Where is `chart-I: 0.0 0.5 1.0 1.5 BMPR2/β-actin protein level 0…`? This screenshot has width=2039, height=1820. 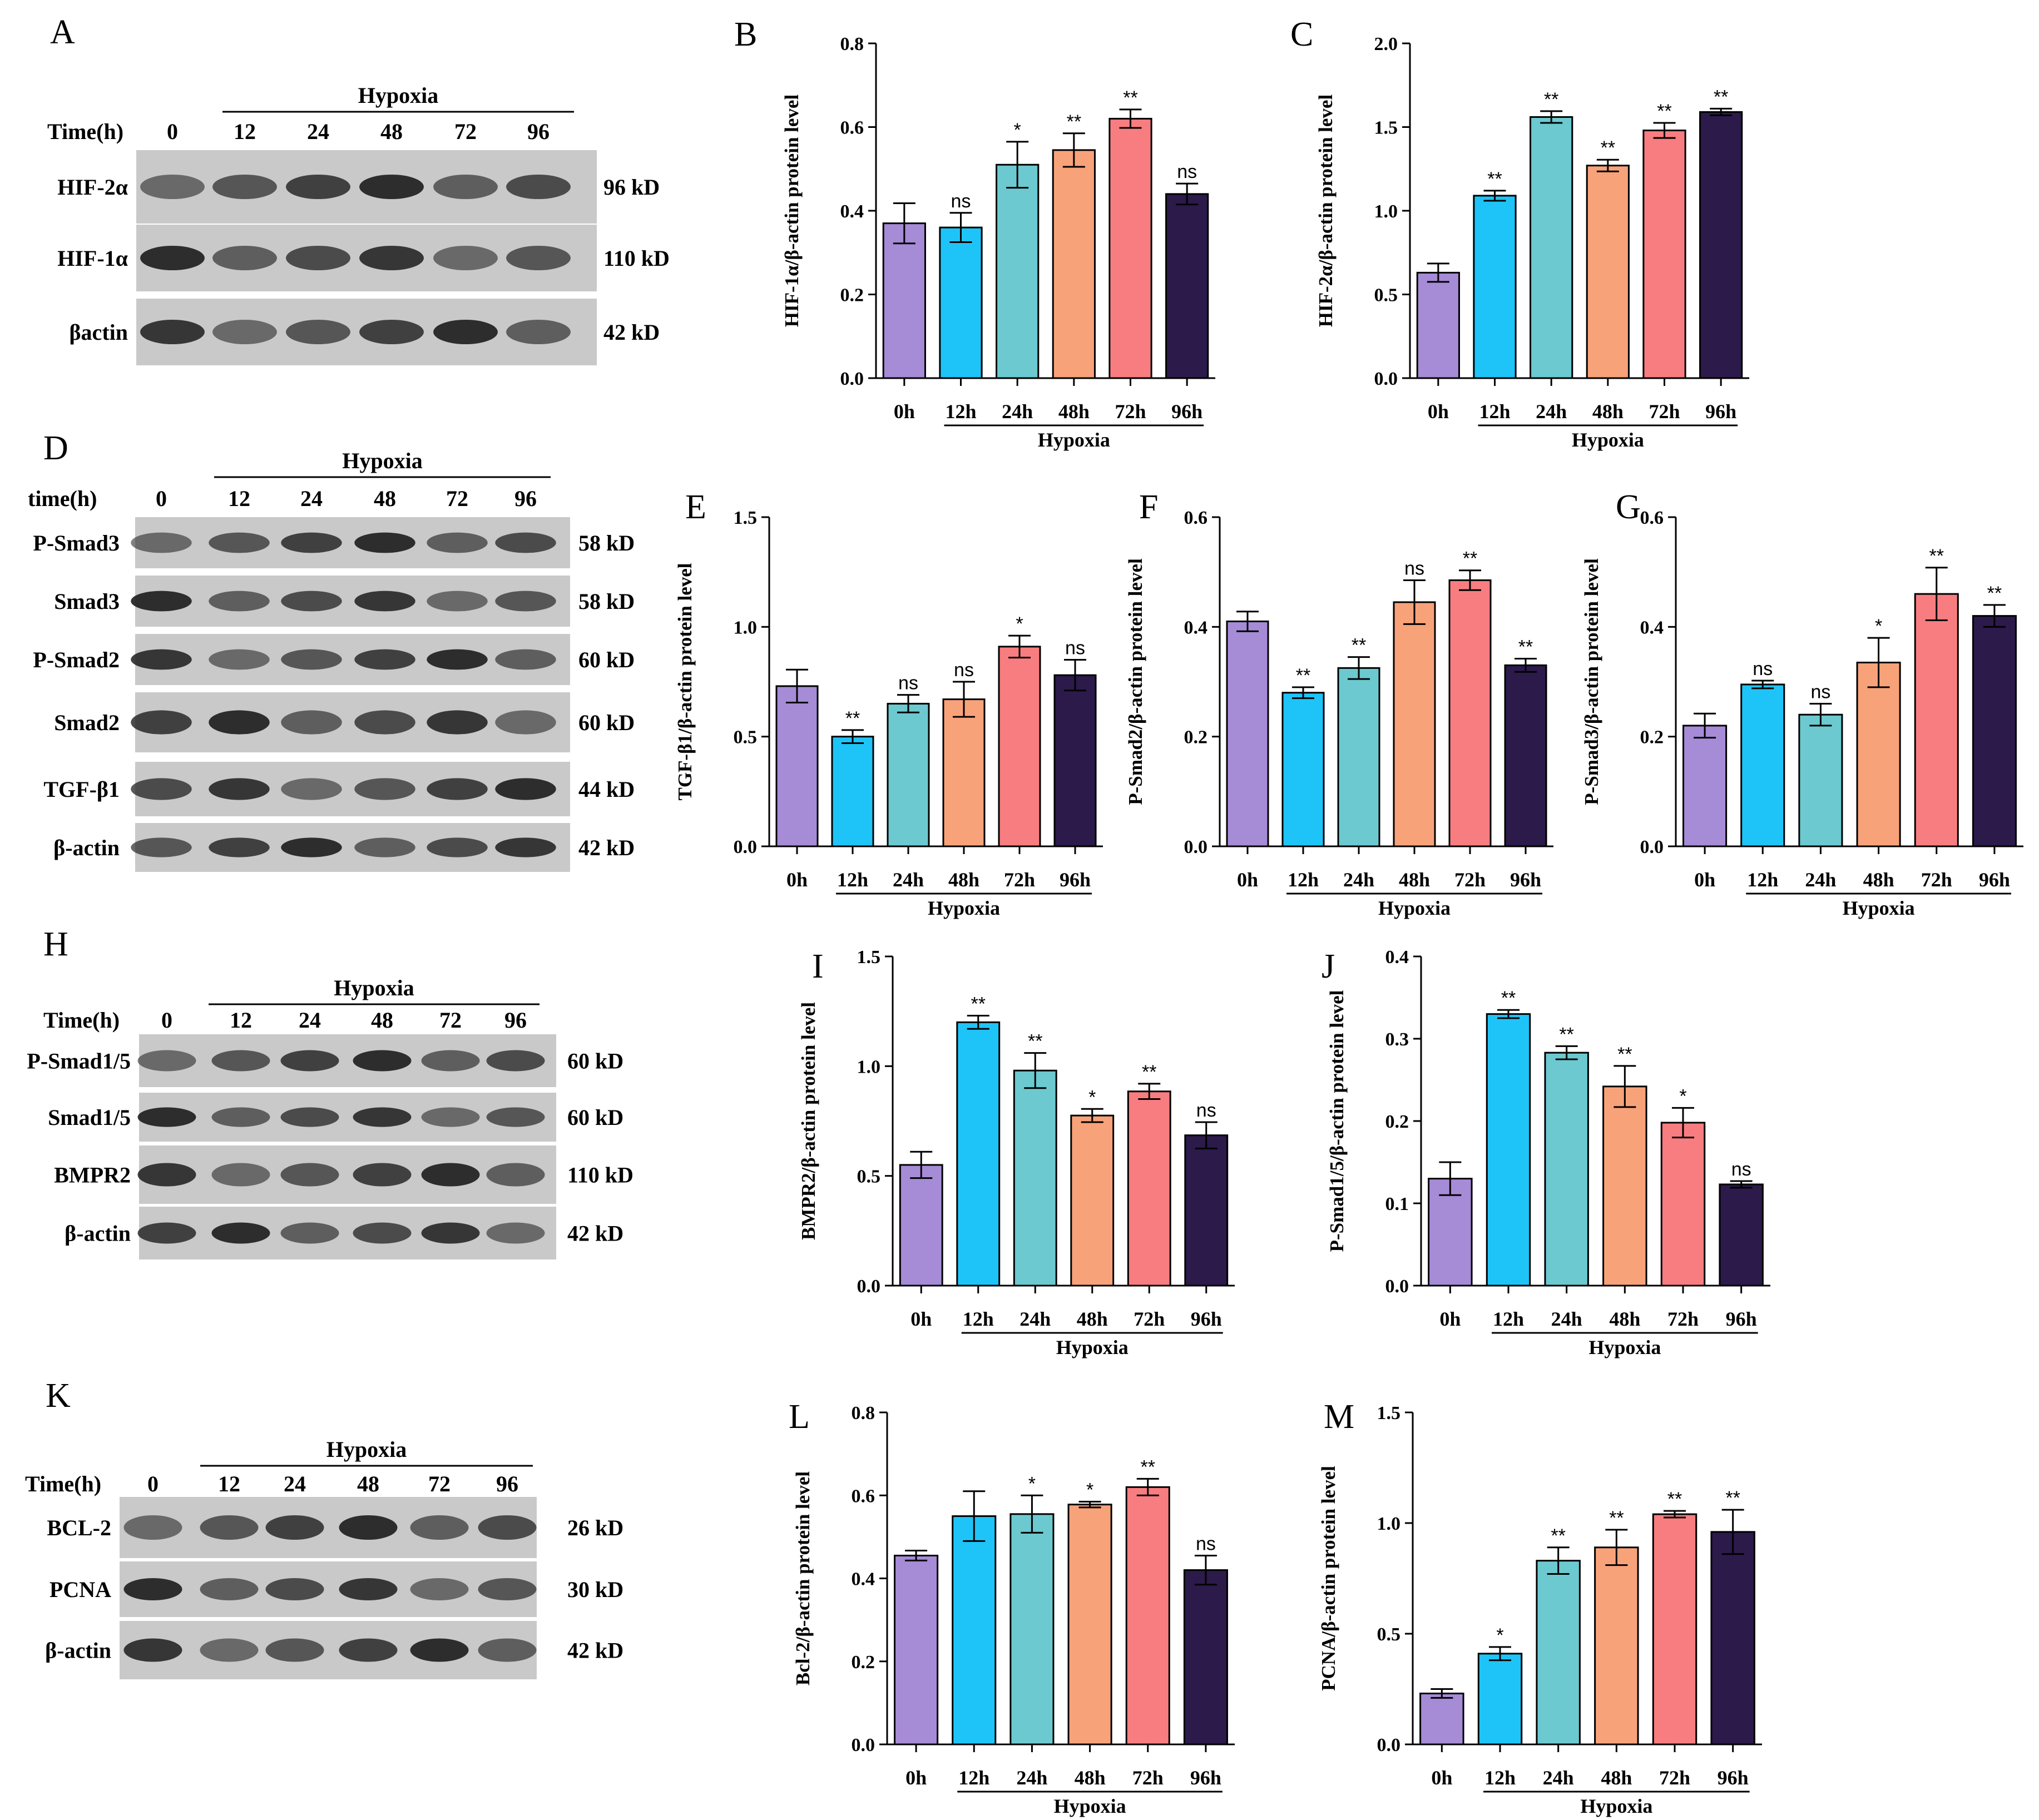 chart-I: 0.0 0.5 1.0 1.5 BMPR2/β-actin protein level 0… is located at coordinates (1017, 1152).